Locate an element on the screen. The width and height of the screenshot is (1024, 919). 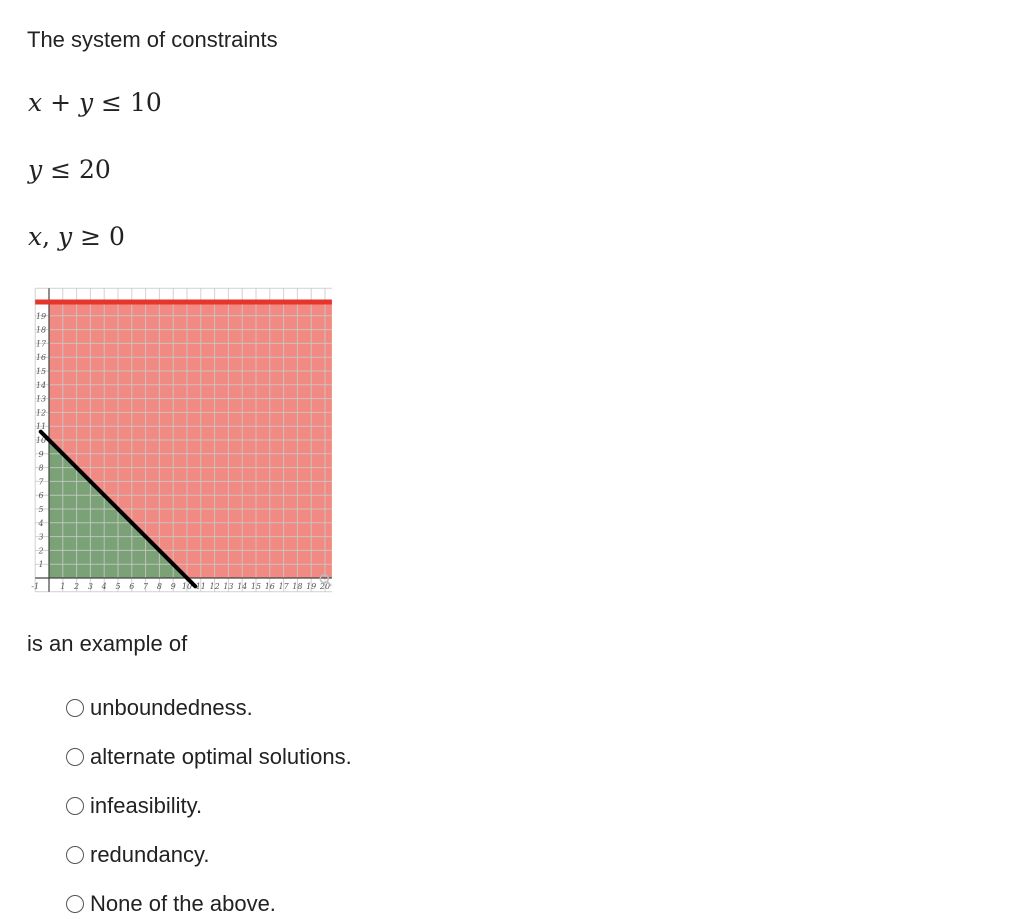
x-tick-label: 11 is located at coordinates (201, 586).